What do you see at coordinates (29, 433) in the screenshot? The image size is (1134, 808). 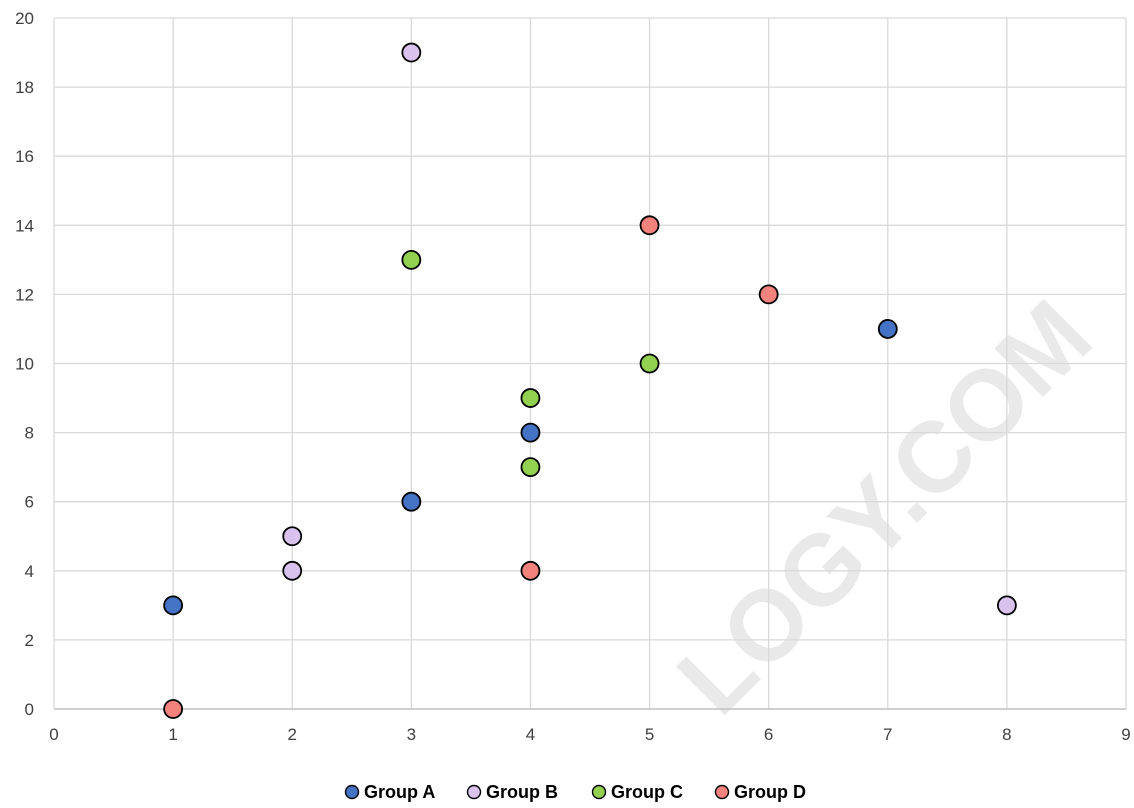 I see `y-tick-label: 8` at bounding box center [29, 433].